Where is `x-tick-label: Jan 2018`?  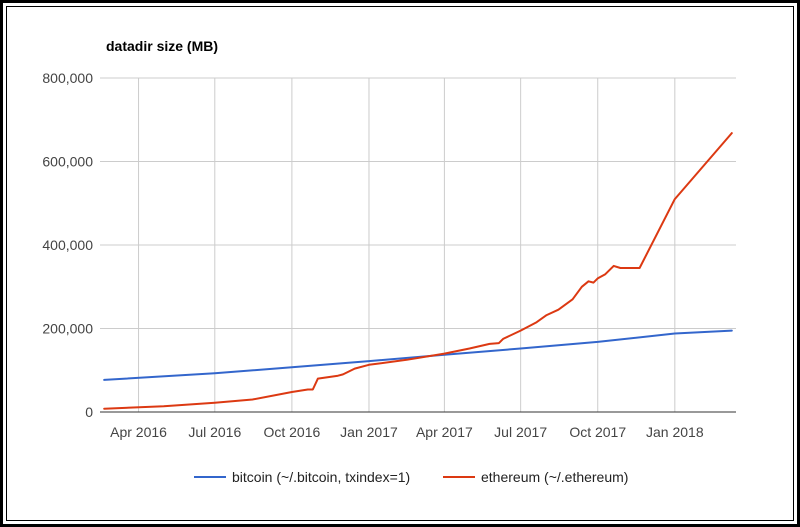
x-tick-label: Jan 2018 is located at coordinates (675, 432).